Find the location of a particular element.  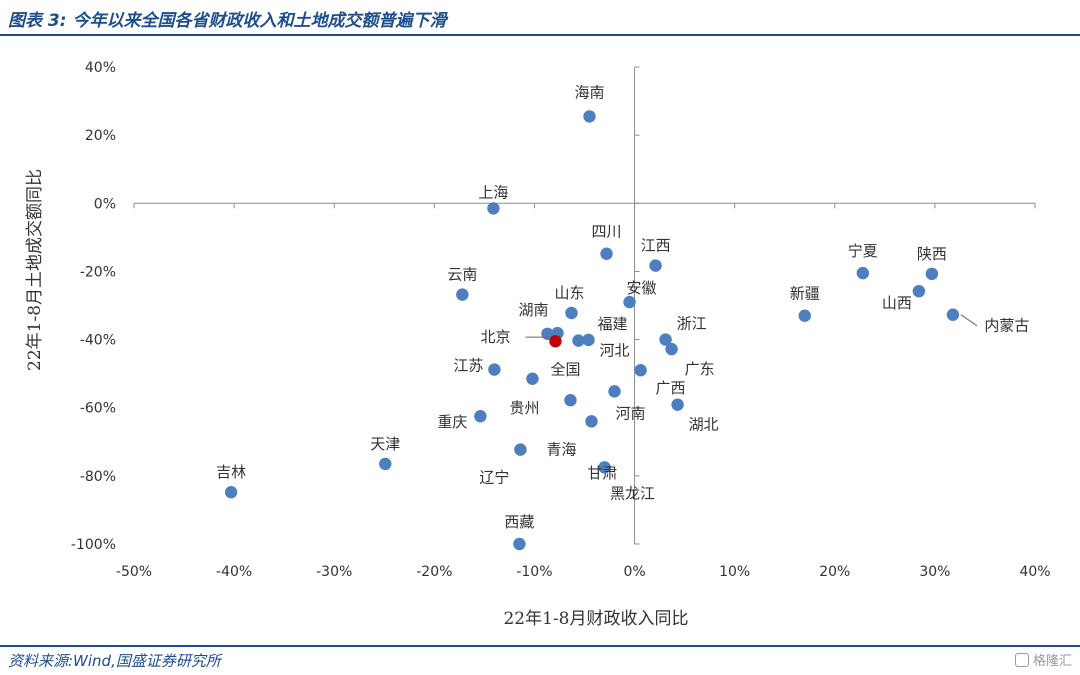

data-point-label: 吉林 is located at coordinates (231, 472).